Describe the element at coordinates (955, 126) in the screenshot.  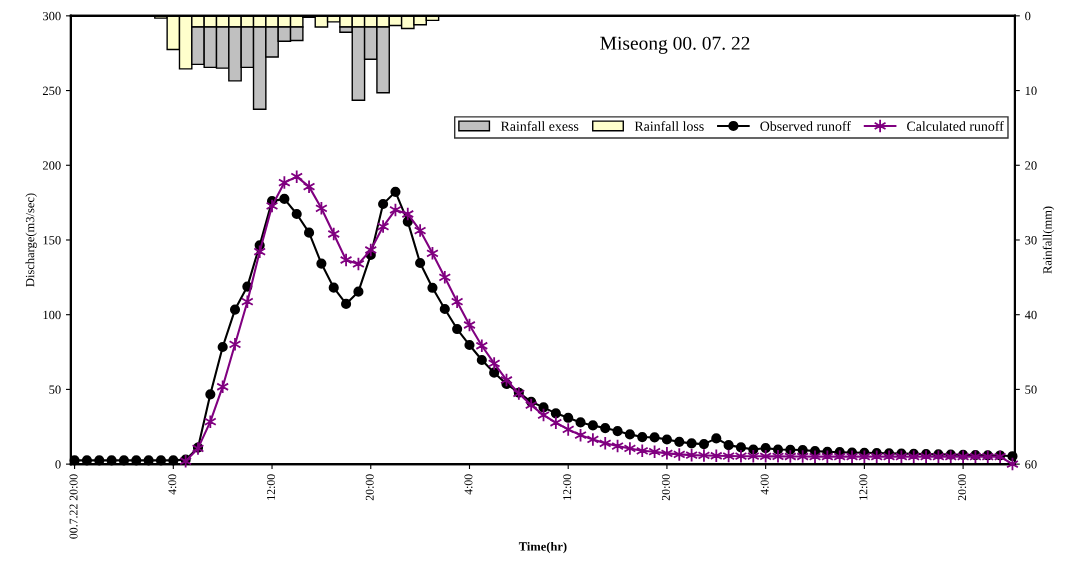
I see `legend-label: Calculated runoff` at that location.